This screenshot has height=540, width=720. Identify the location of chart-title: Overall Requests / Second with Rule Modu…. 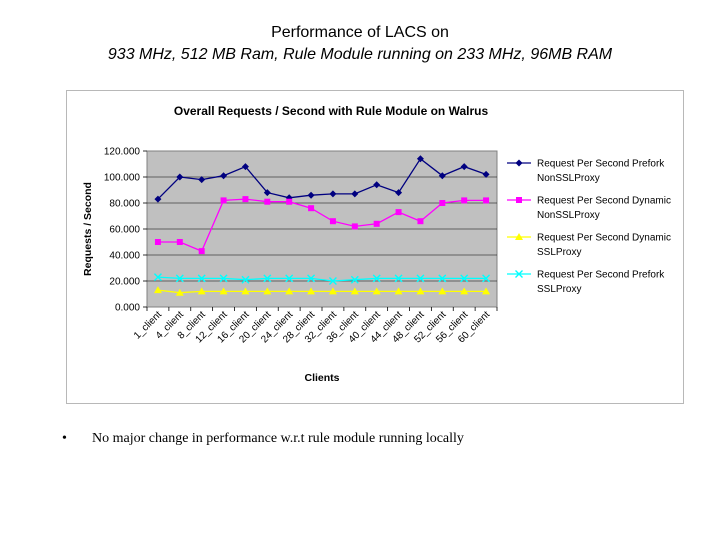
(331, 111).